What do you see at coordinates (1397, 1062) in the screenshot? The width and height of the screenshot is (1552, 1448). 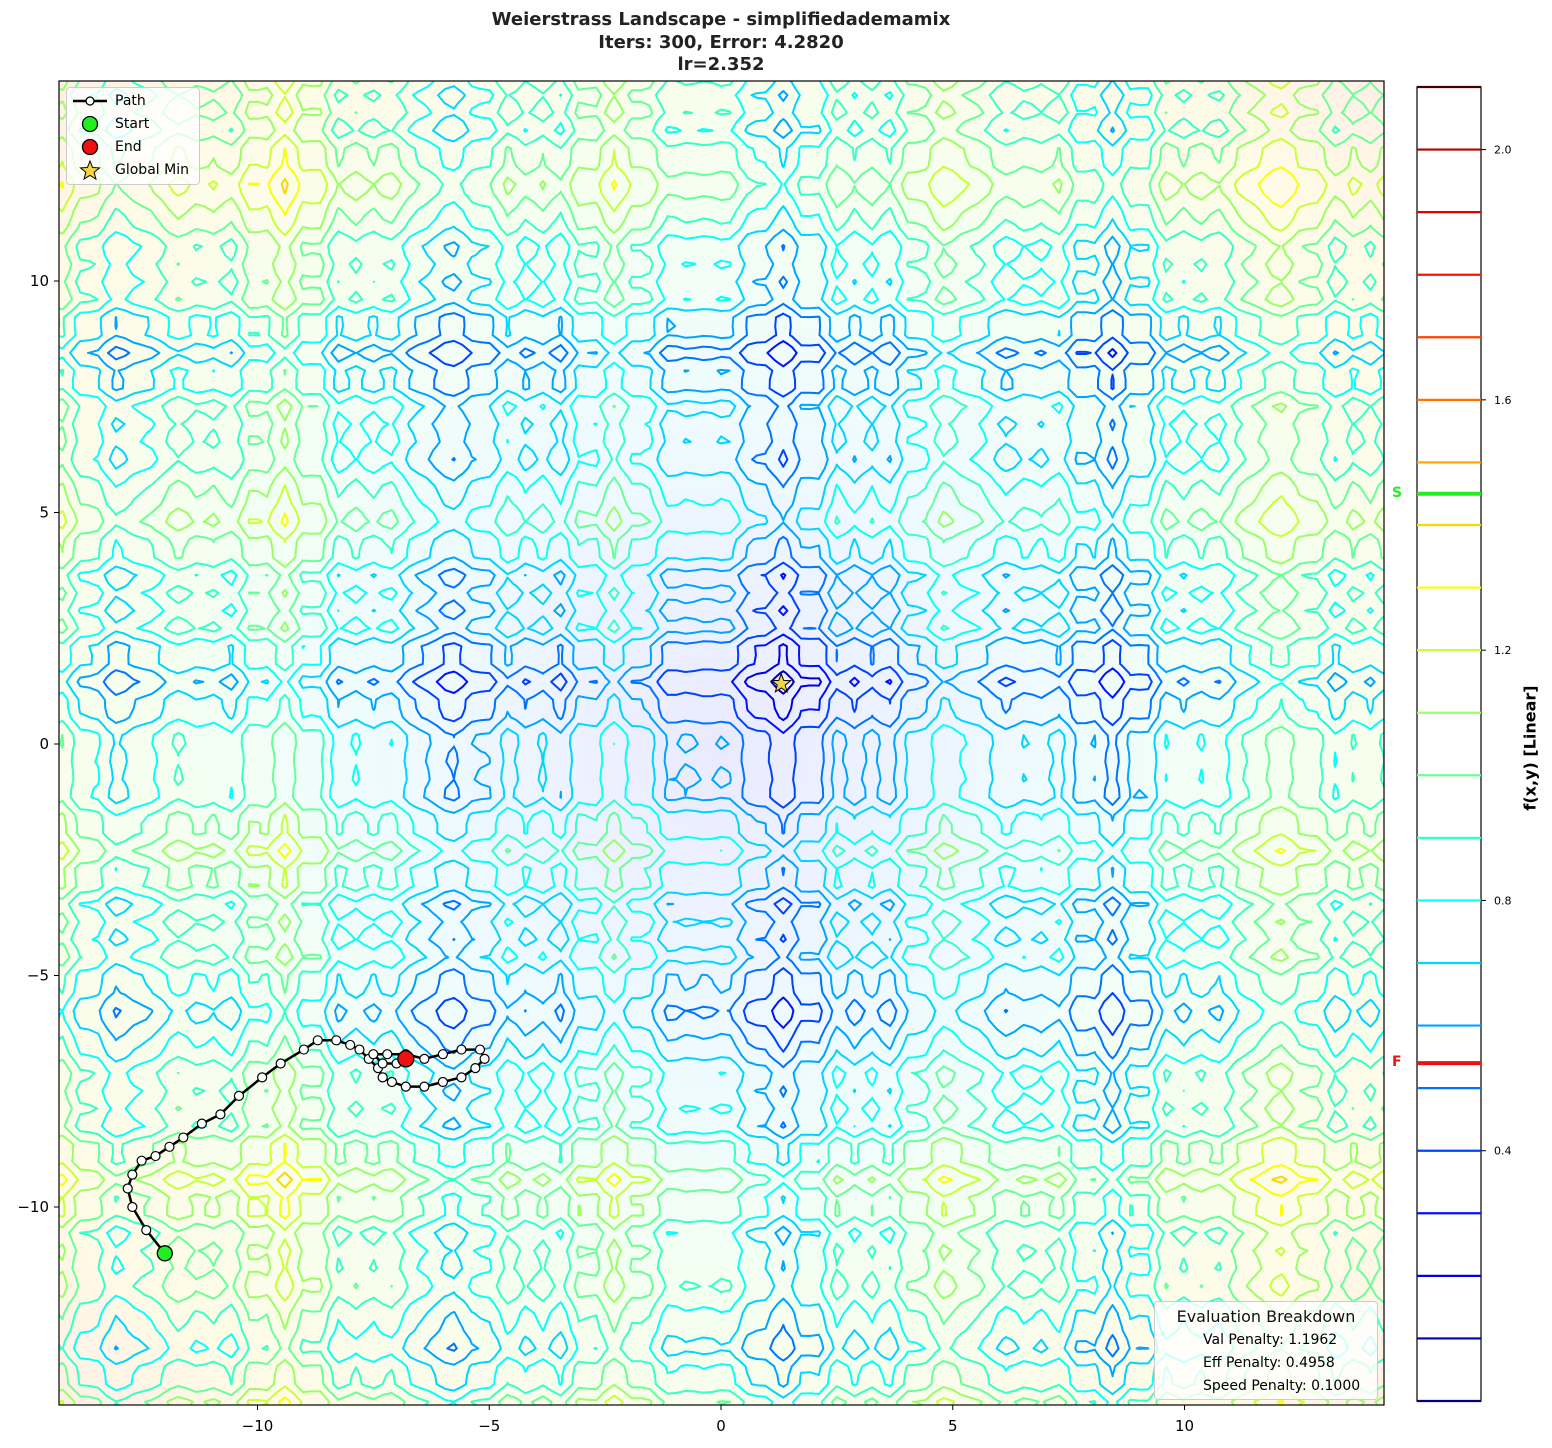 I see `colorbar-final-marker-label: F` at bounding box center [1397, 1062].